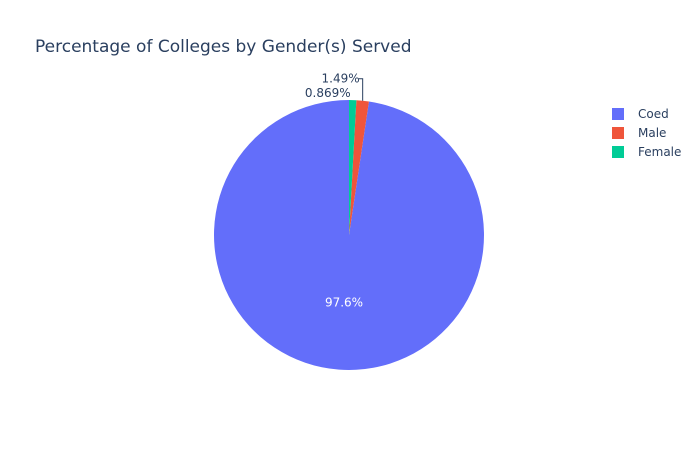 Image resolution: width=700 pixels, height=450 pixels. I want to click on legend-swatch-female, so click(618, 152).